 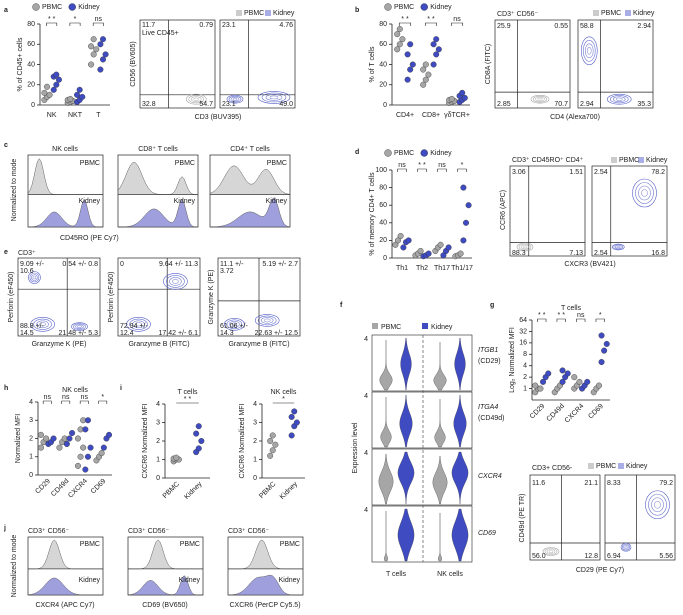 What do you see at coordinates (32, 326) in the screenshot?
I see `figure-label: 88.8 +/-` at bounding box center [32, 326].